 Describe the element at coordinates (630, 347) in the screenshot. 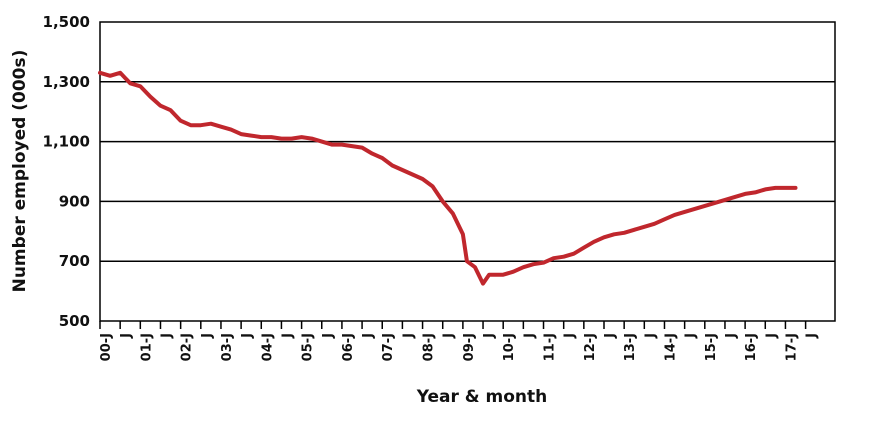

I see `x-tick-label: 13-J` at that location.